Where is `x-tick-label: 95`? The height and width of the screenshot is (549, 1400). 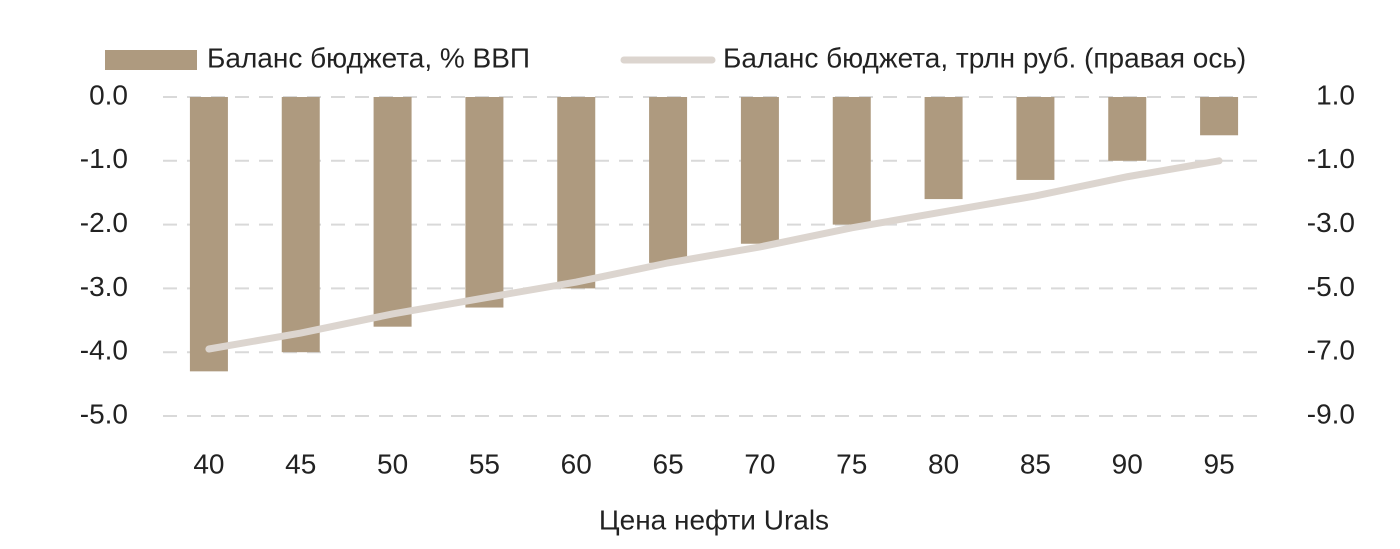 x-tick-label: 95 is located at coordinates (1219, 463).